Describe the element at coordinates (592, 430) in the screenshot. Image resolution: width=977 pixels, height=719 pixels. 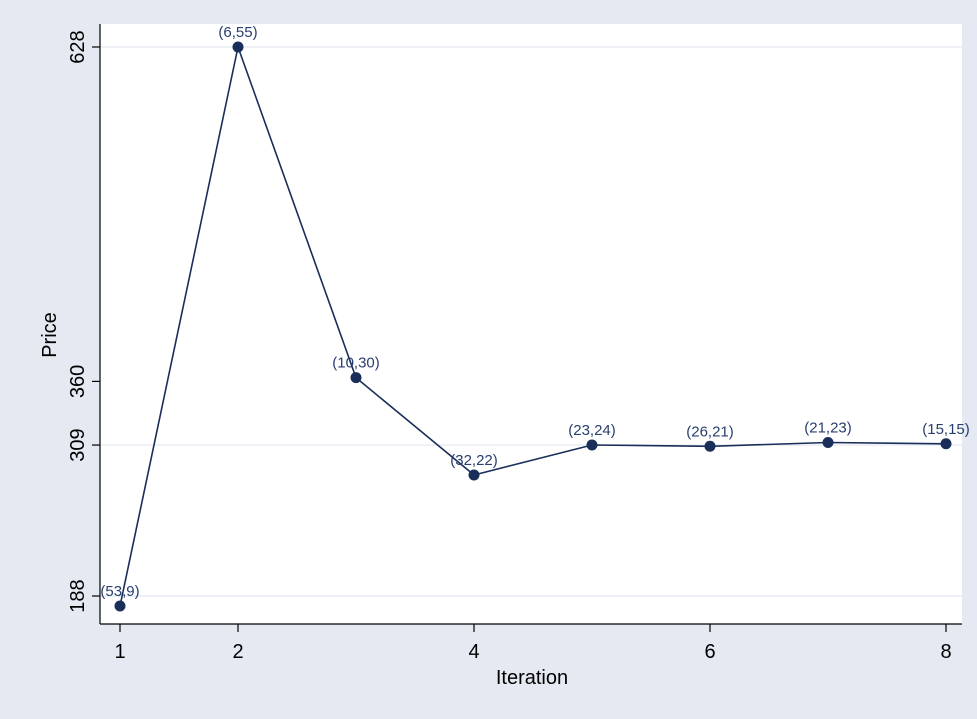
I see `data-point-label: (23,24)` at that location.